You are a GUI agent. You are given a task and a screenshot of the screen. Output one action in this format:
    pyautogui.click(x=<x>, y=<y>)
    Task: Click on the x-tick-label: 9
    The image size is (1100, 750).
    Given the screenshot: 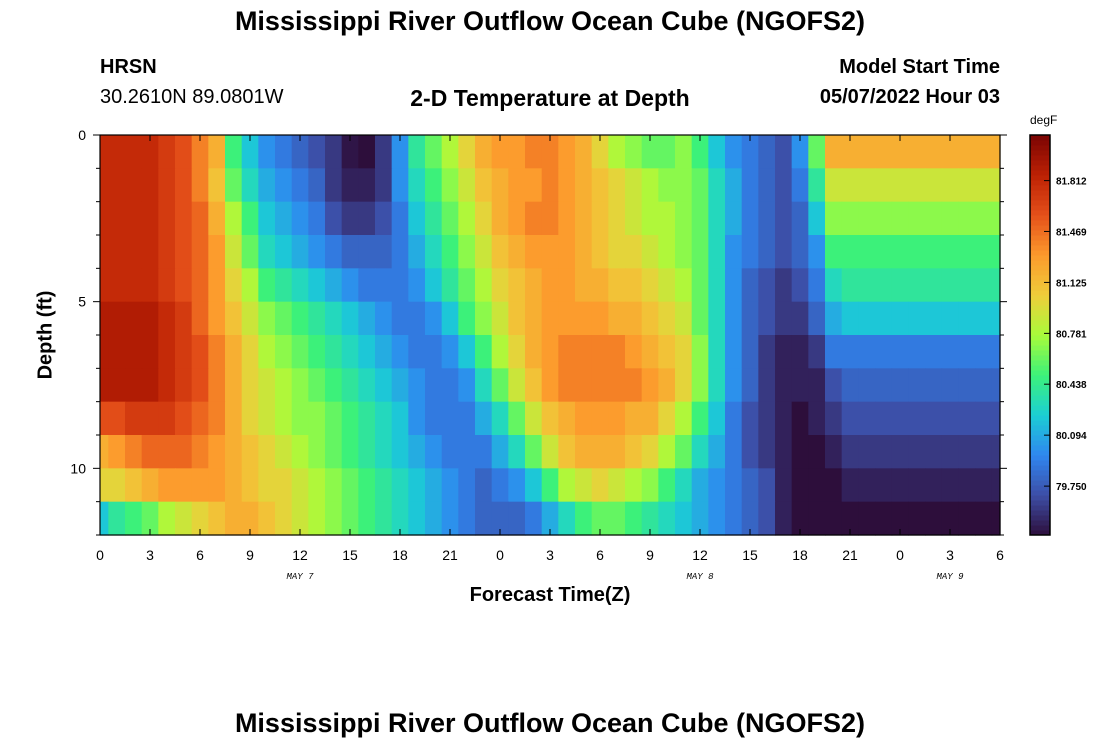 What is the action you would take?
    pyautogui.click(x=250, y=555)
    